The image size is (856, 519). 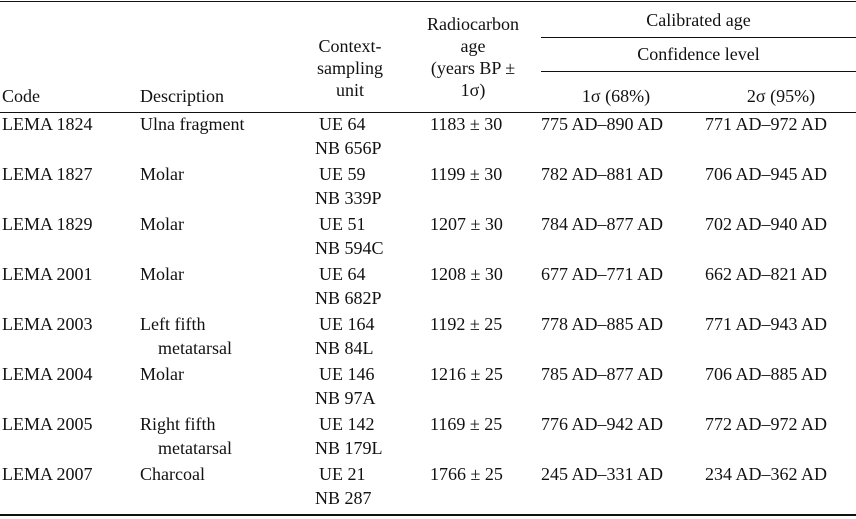 What do you see at coordinates (344, 348) in the screenshot?
I see `cell-nb: NB 84L` at bounding box center [344, 348].